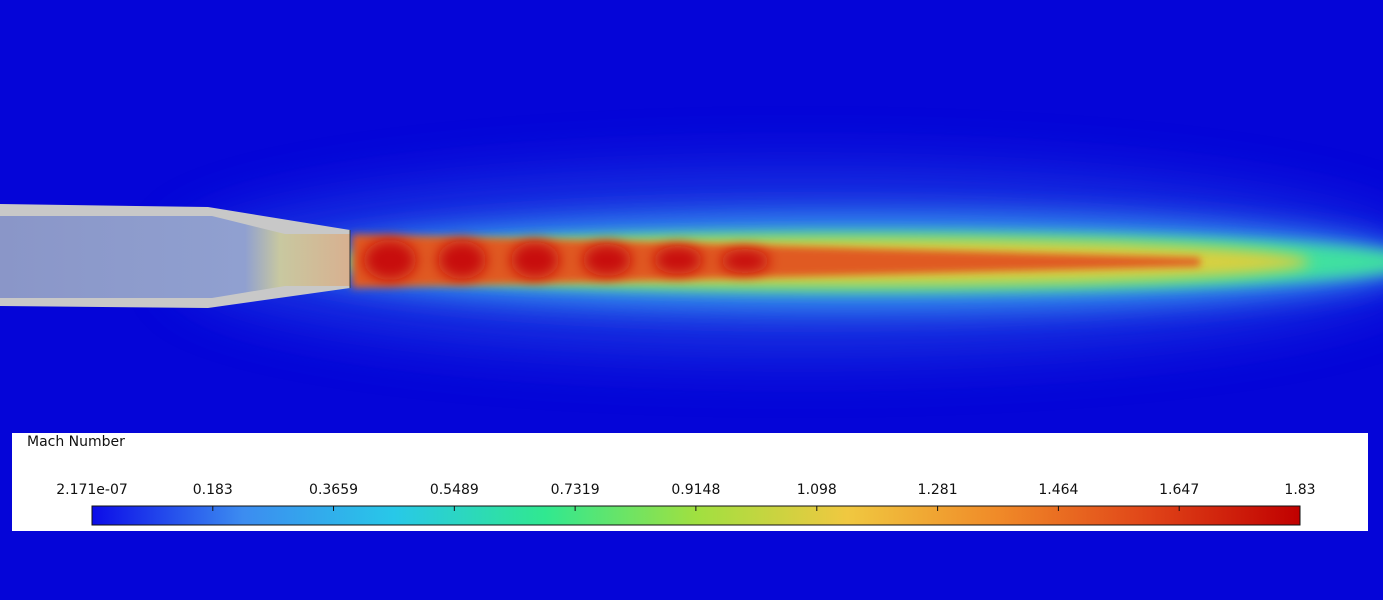 Image resolution: width=1383 pixels, height=600 pixels. I want to click on tick-label: 1.647, so click(1179, 490).